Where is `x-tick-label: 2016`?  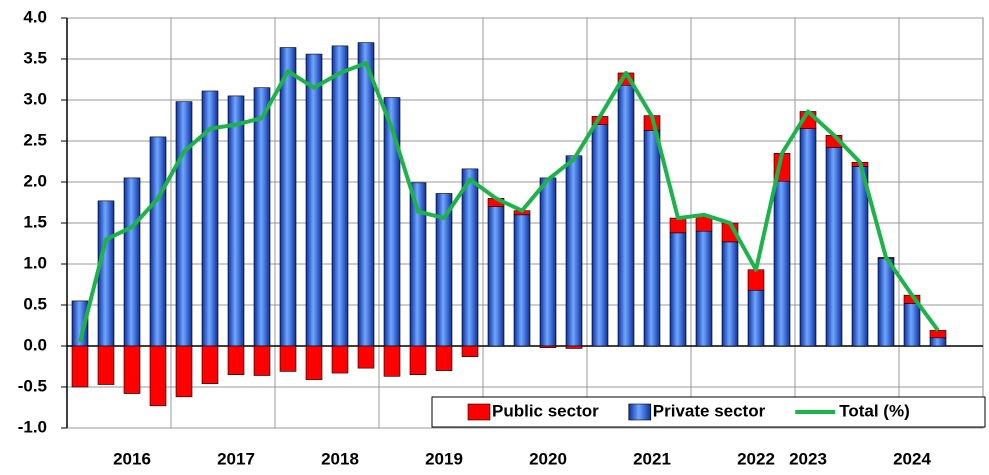 x-tick-label: 2016 is located at coordinates (132, 458).